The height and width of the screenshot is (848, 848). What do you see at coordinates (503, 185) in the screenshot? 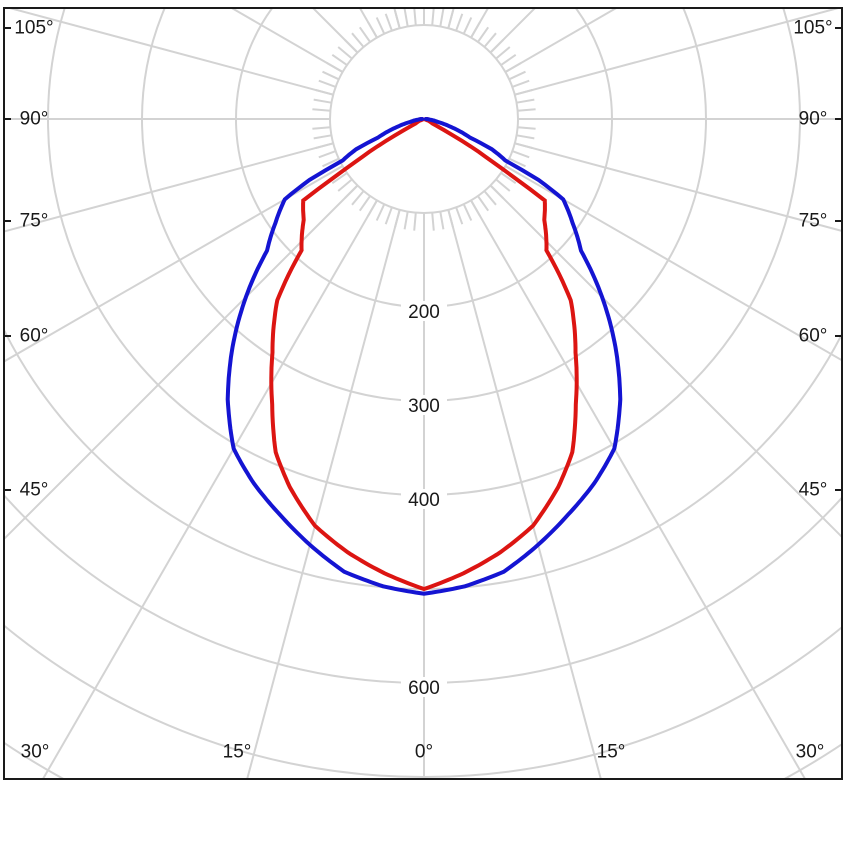
I see `grid-tick-50deg` at bounding box center [503, 185].